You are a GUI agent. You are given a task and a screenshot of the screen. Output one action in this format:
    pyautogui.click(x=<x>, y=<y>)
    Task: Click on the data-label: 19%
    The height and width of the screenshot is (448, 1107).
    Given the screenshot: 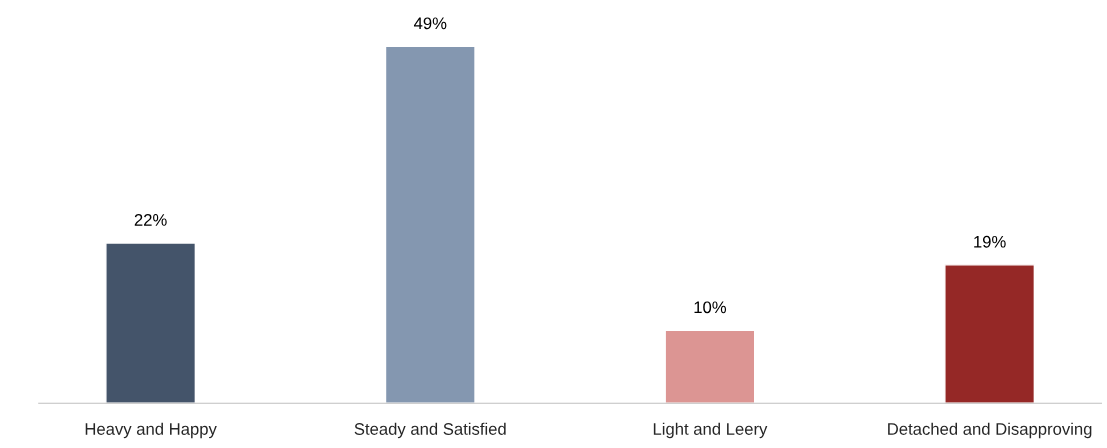 What is the action you would take?
    pyautogui.click(x=990, y=241)
    